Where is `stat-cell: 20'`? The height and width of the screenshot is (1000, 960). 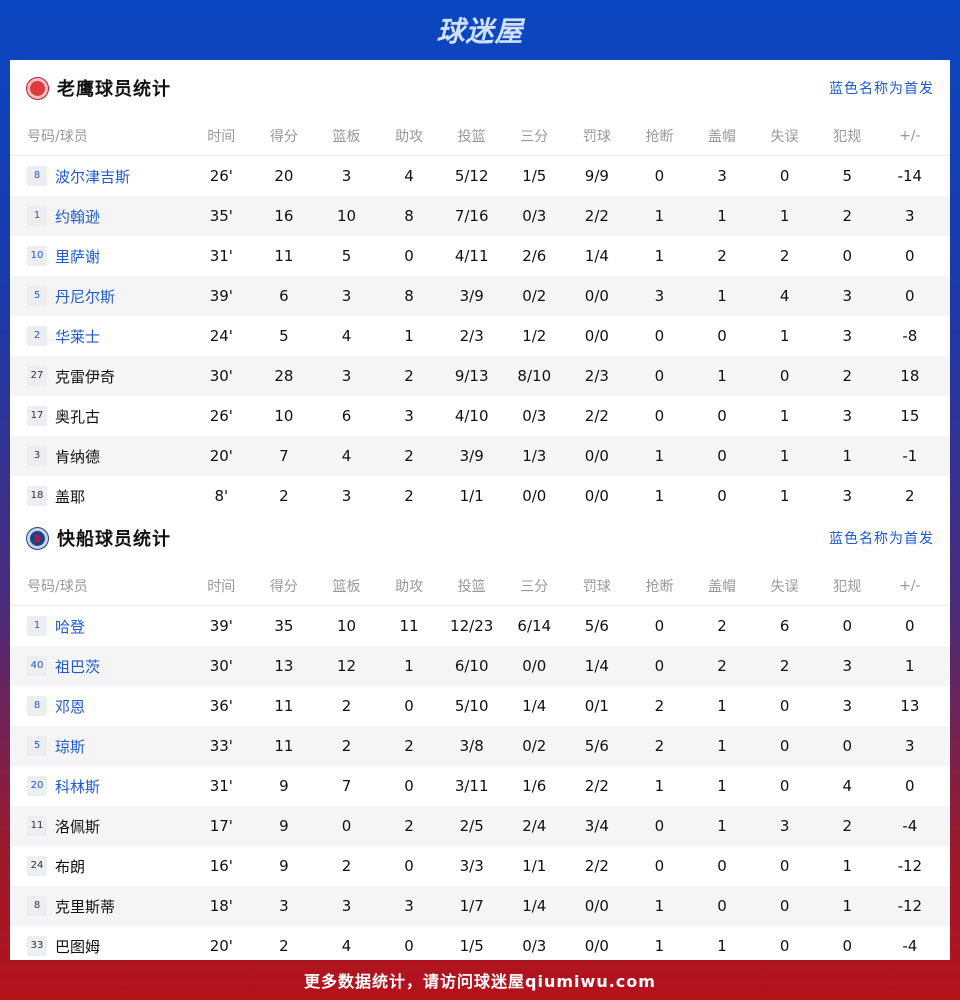
stat-cell: 20' is located at coordinates (221, 946).